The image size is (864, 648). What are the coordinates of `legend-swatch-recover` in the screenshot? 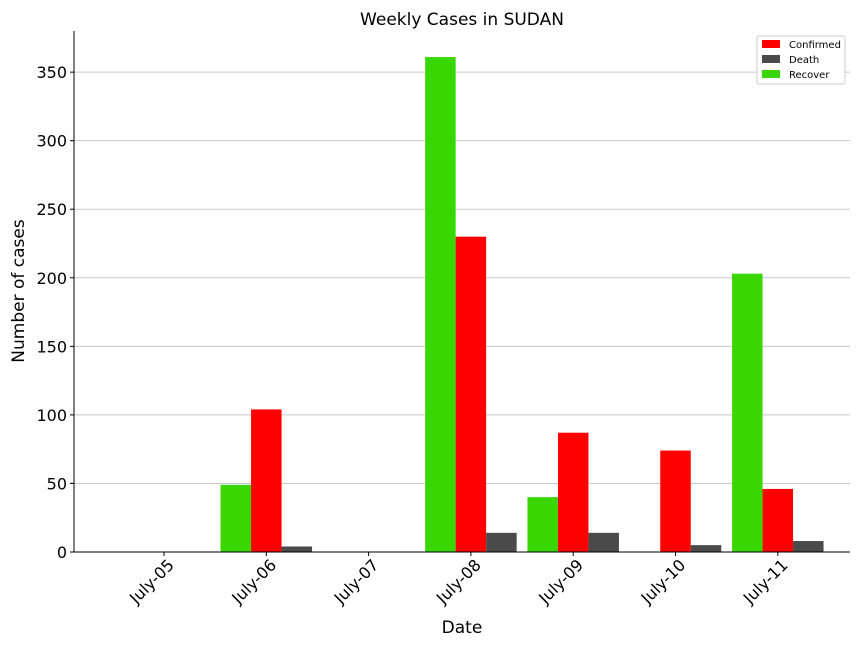 It's located at (771, 74).